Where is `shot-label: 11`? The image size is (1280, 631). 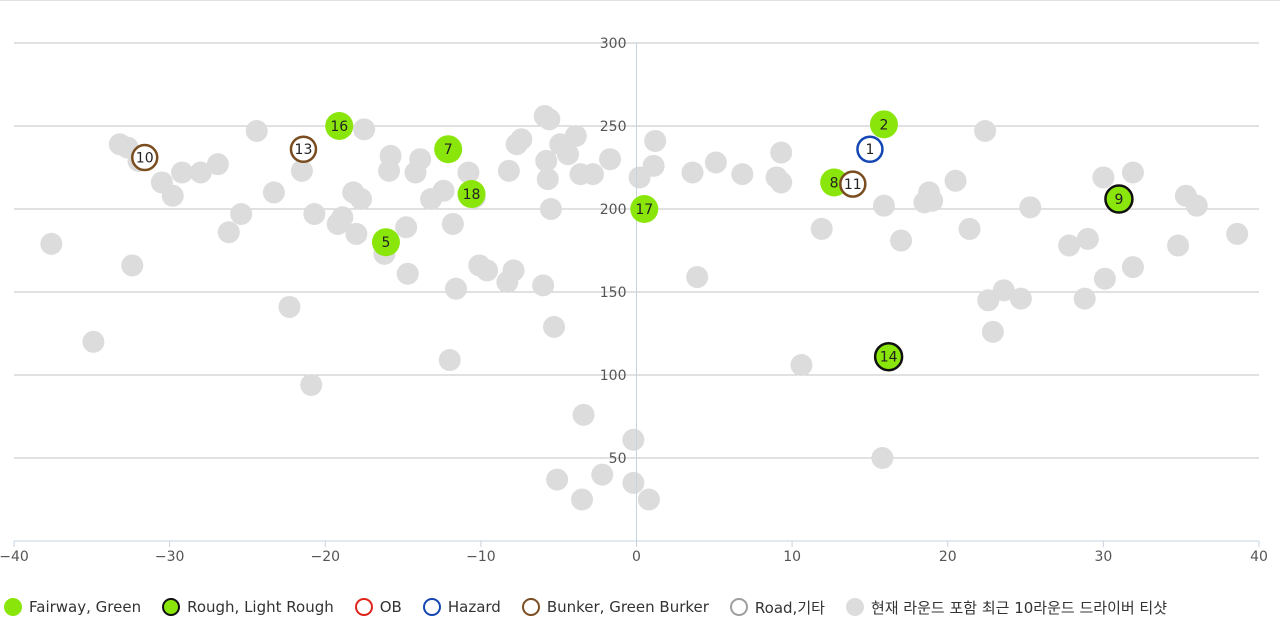 shot-label: 11 is located at coordinates (853, 185).